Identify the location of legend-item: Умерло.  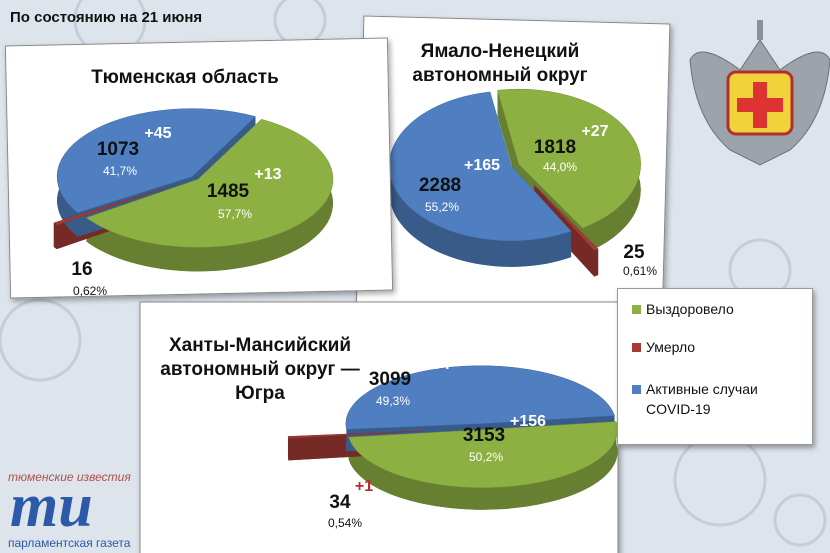
(717, 347).